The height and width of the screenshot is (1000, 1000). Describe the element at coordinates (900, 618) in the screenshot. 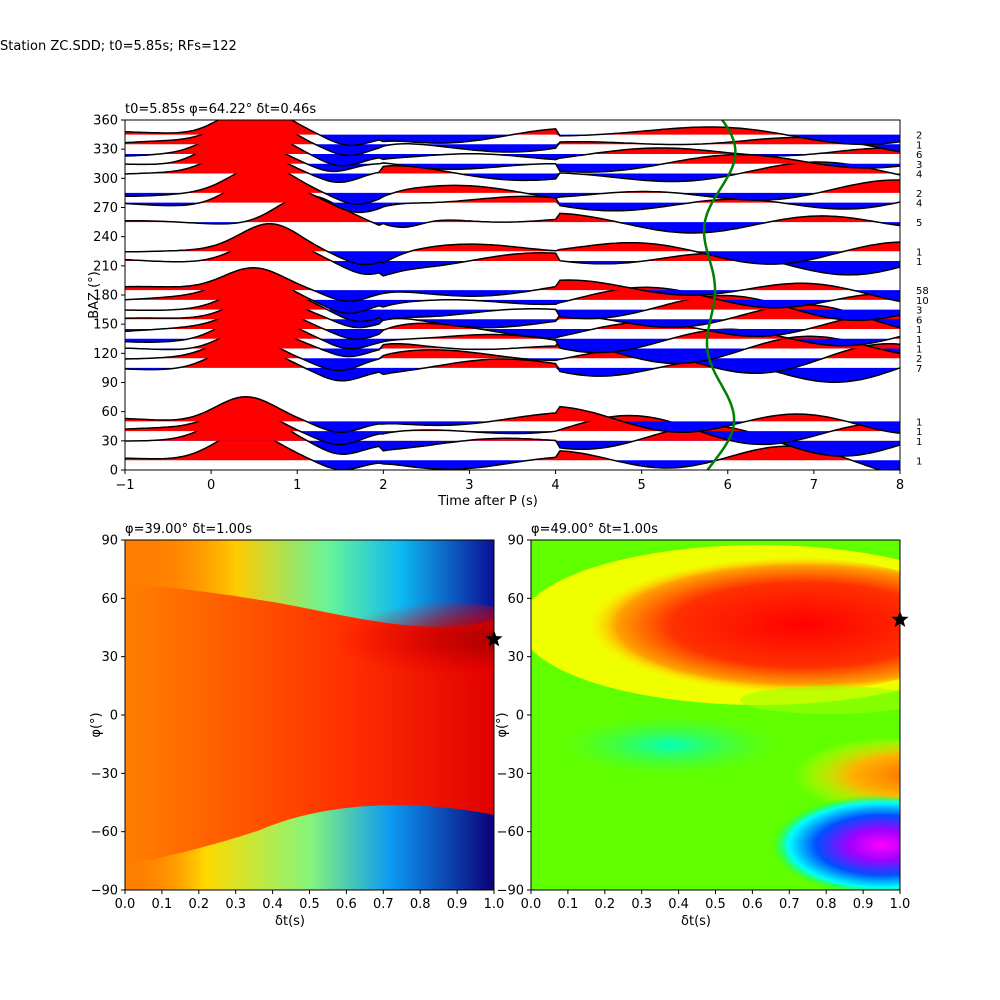

I see `bottom-right-best-star` at that location.